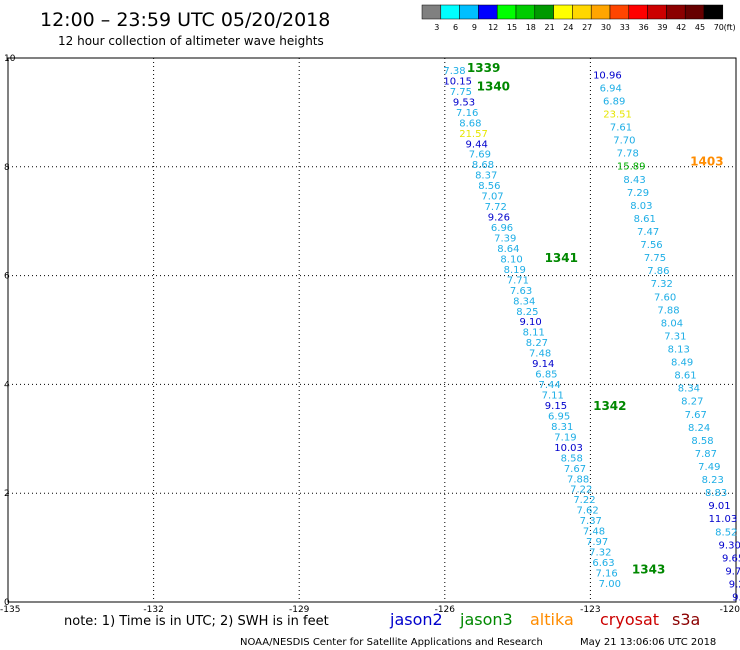  I want to click on wave-height-label: 7.61, so click(621, 128).